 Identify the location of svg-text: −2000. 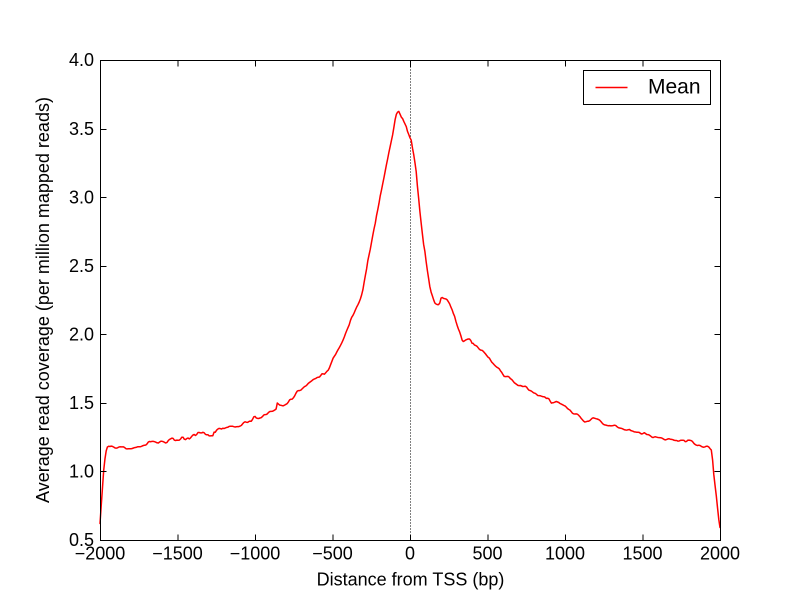
(100, 554).